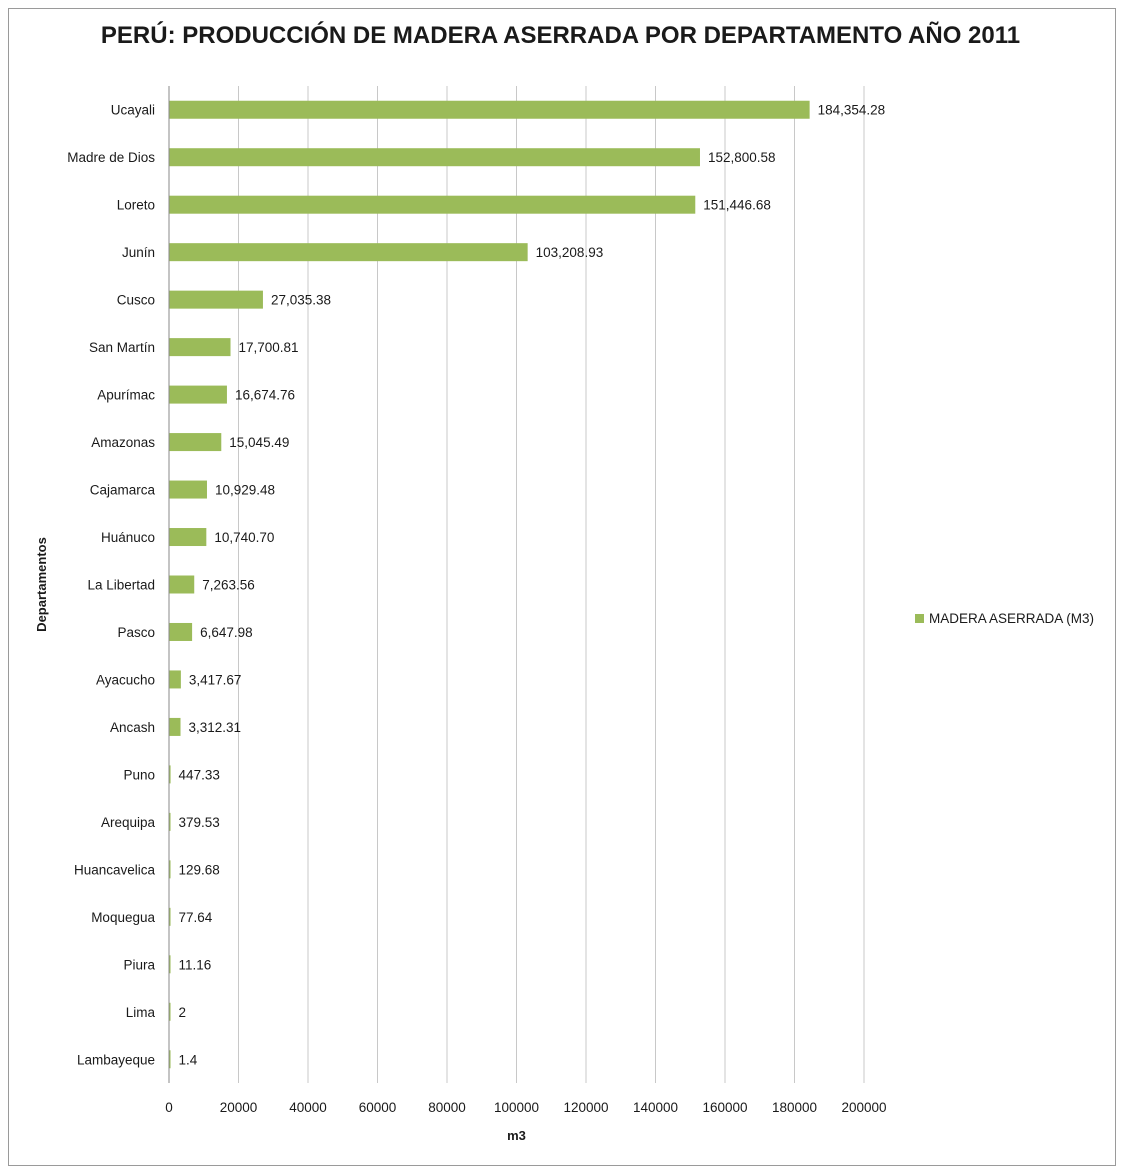  Describe the element at coordinates (516, 1135) in the screenshot. I see `x-axis-title: m3` at that location.